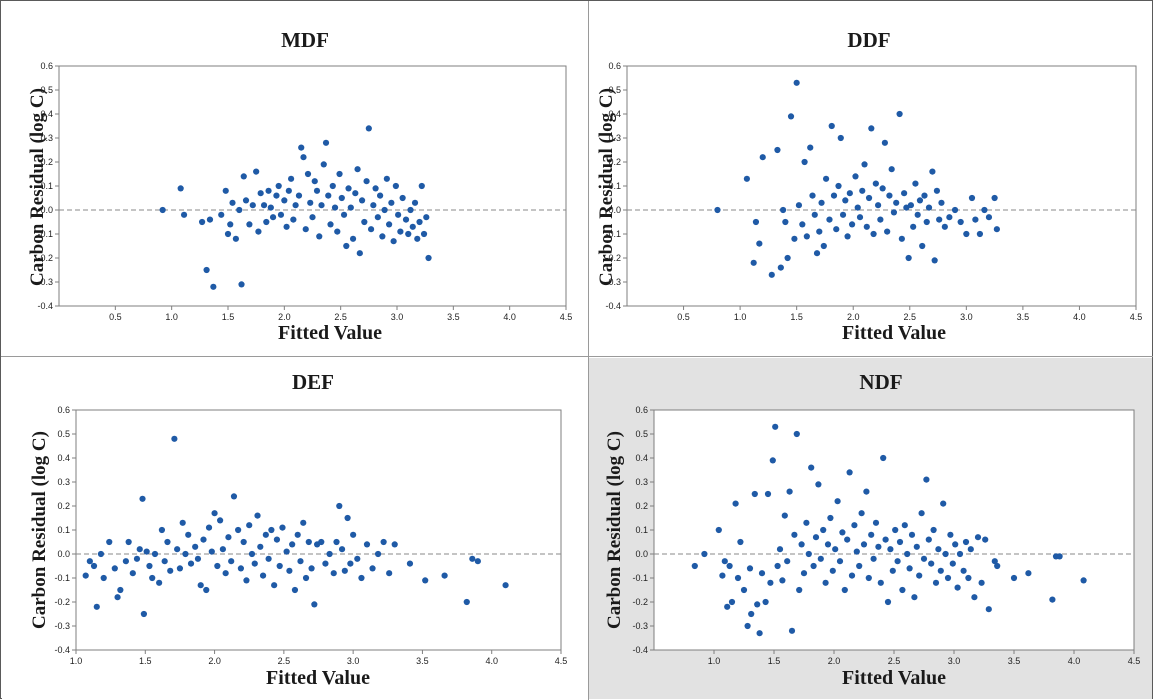 The image size is (1153, 700). What do you see at coordinates (284, 317) in the screenshot?
I see `mdf-x-tick-label: 2.0` at bounding box center [284, 317].